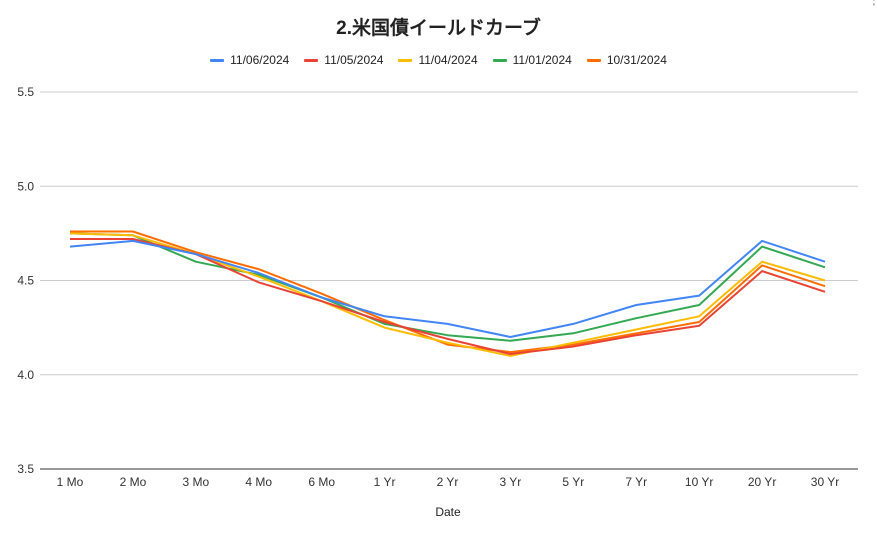 The image size is (877, 541). Describe the element at coordinates (762, 482) in the screenshot. I see `x-tick-label: 20 Yr` at that location.